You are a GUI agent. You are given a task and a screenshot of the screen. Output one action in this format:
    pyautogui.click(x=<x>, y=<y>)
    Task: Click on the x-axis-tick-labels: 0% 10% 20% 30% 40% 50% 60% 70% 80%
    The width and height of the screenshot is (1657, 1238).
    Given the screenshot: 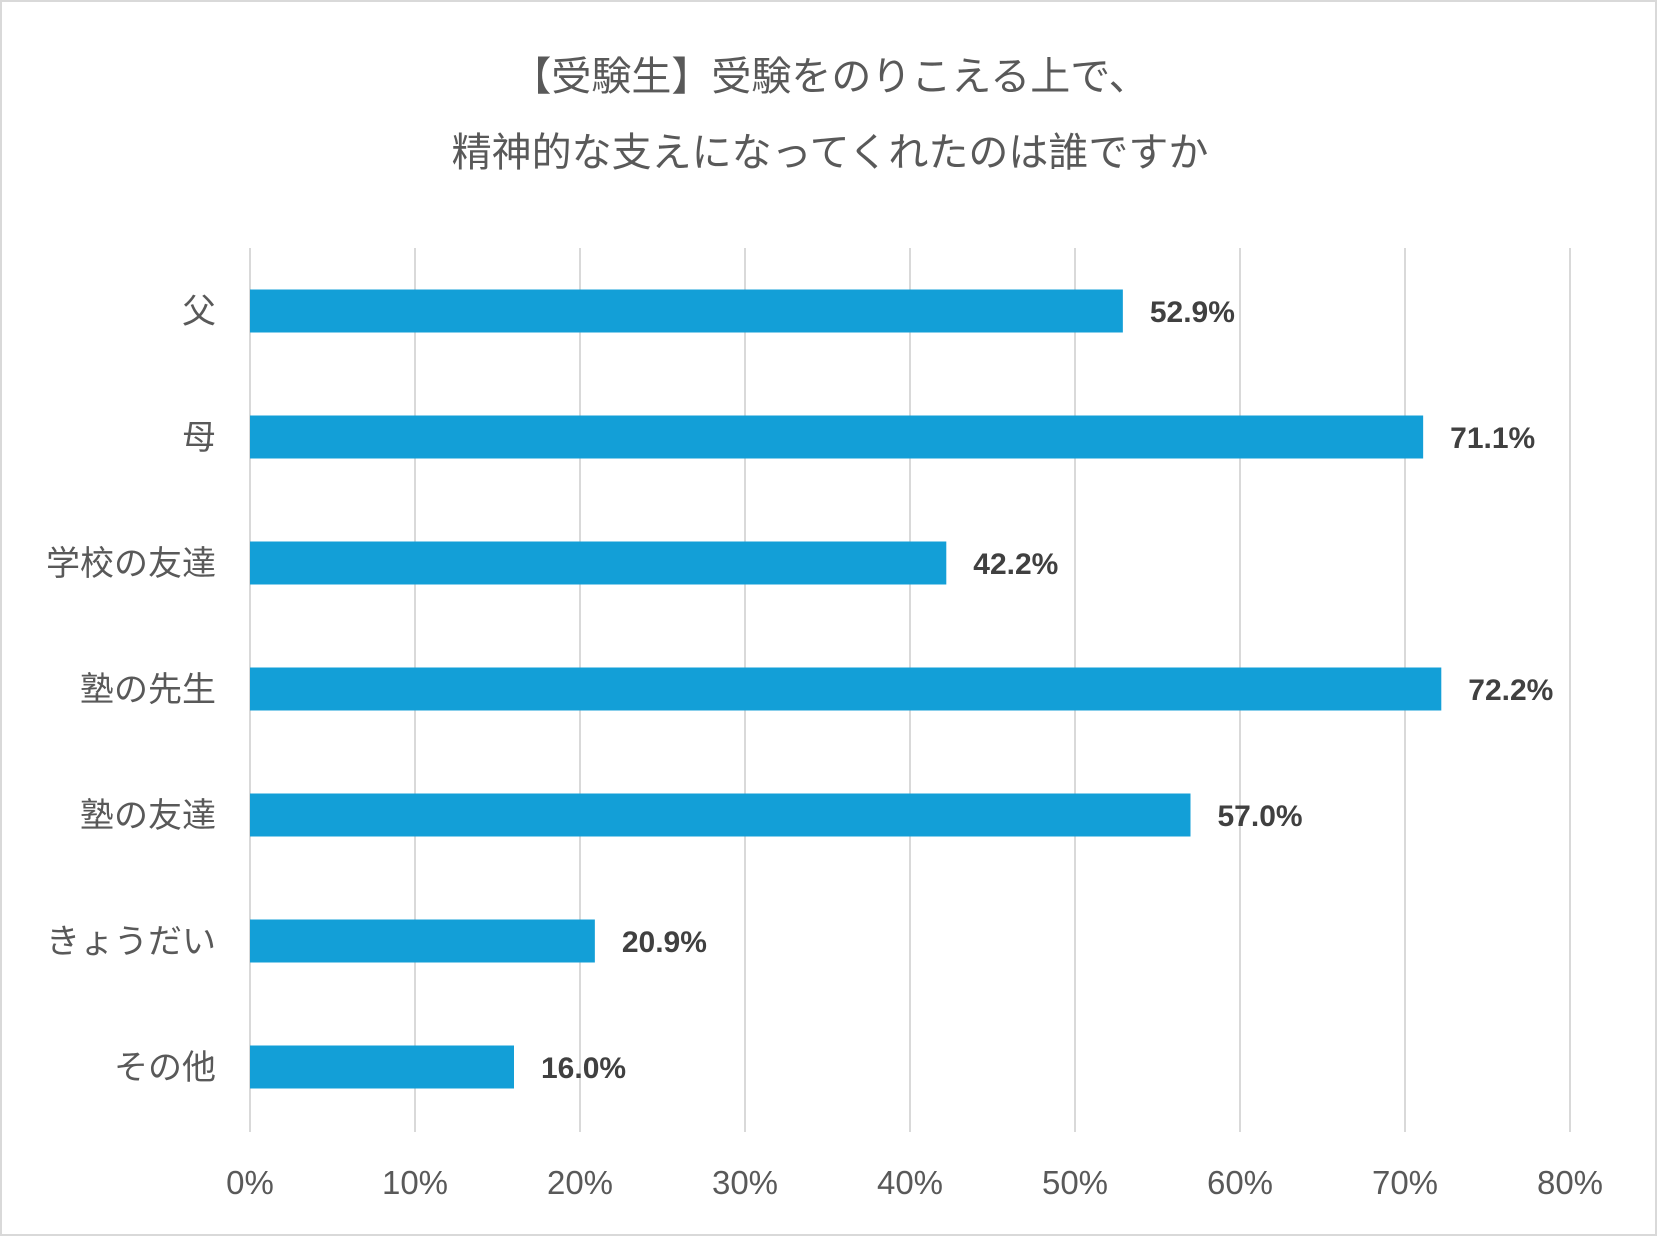 What is the action you would take?
    pyautogui.click(x=914, y=1182)
    